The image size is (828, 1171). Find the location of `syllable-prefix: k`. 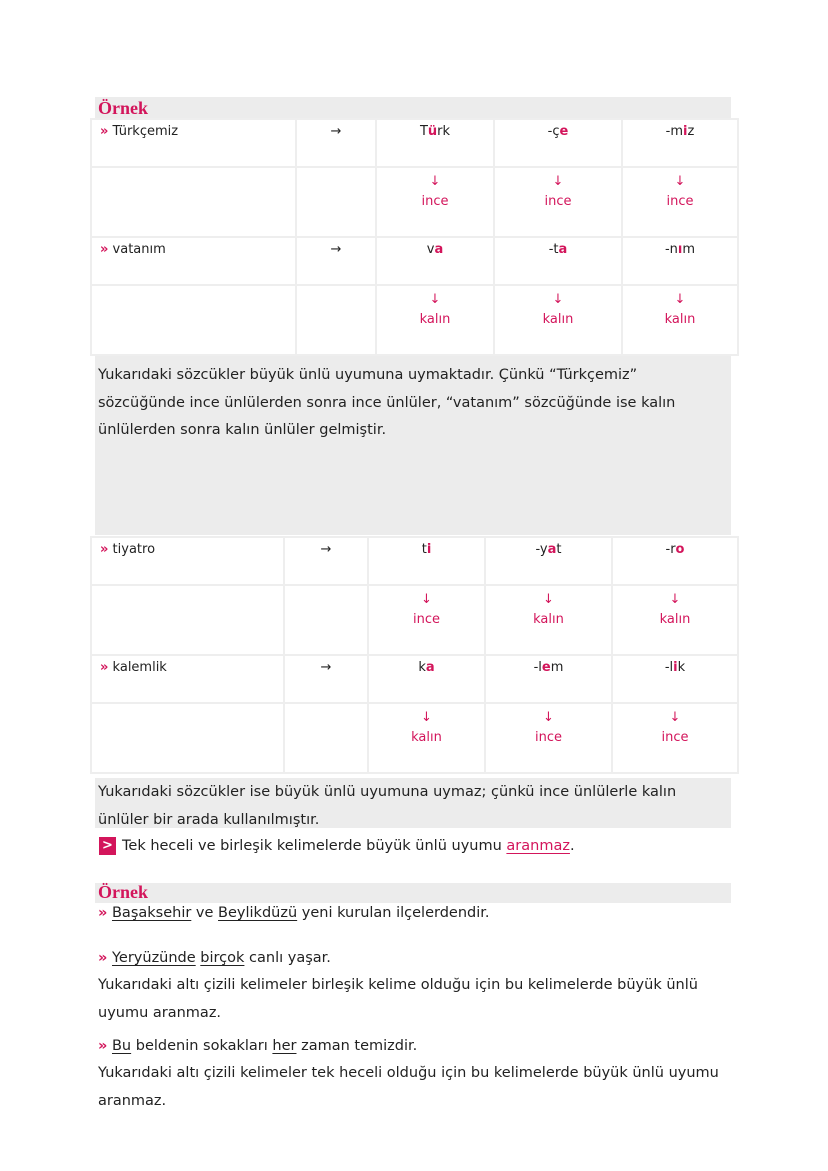

syllable-prefix: k is located at coordinates (422, 667).